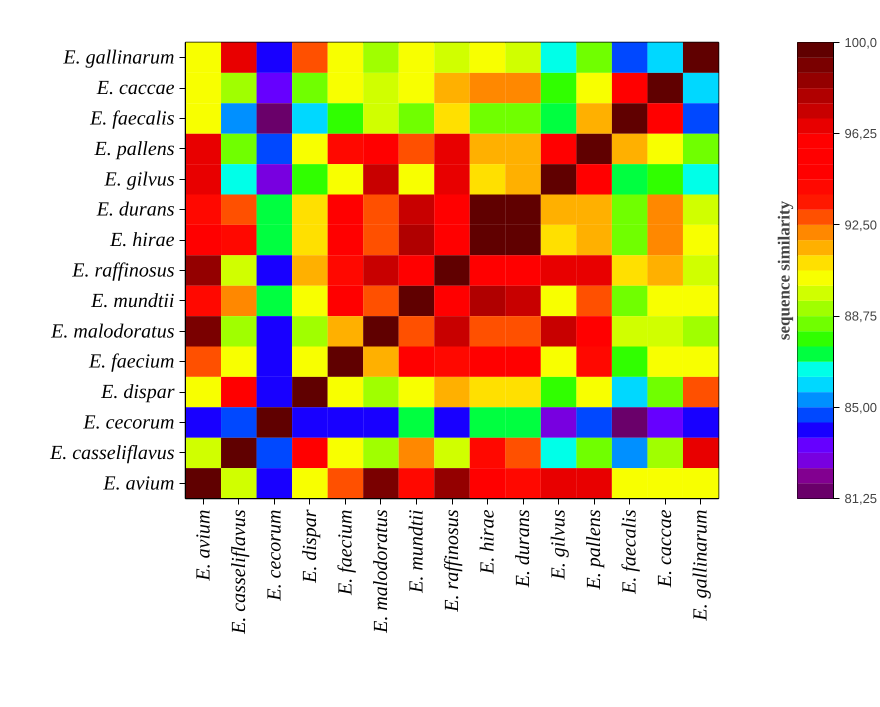  Describe the element at coordinates (381, 571) in the screenshot. I see `x-tick-label: E. malodoratus` at that location.